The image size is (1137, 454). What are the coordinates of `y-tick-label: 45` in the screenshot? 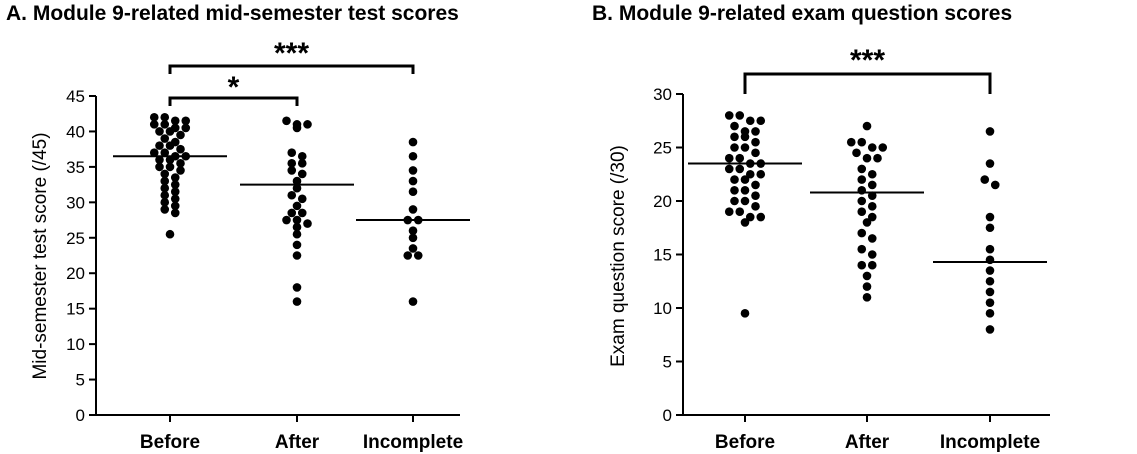 It's located at (75, 96).